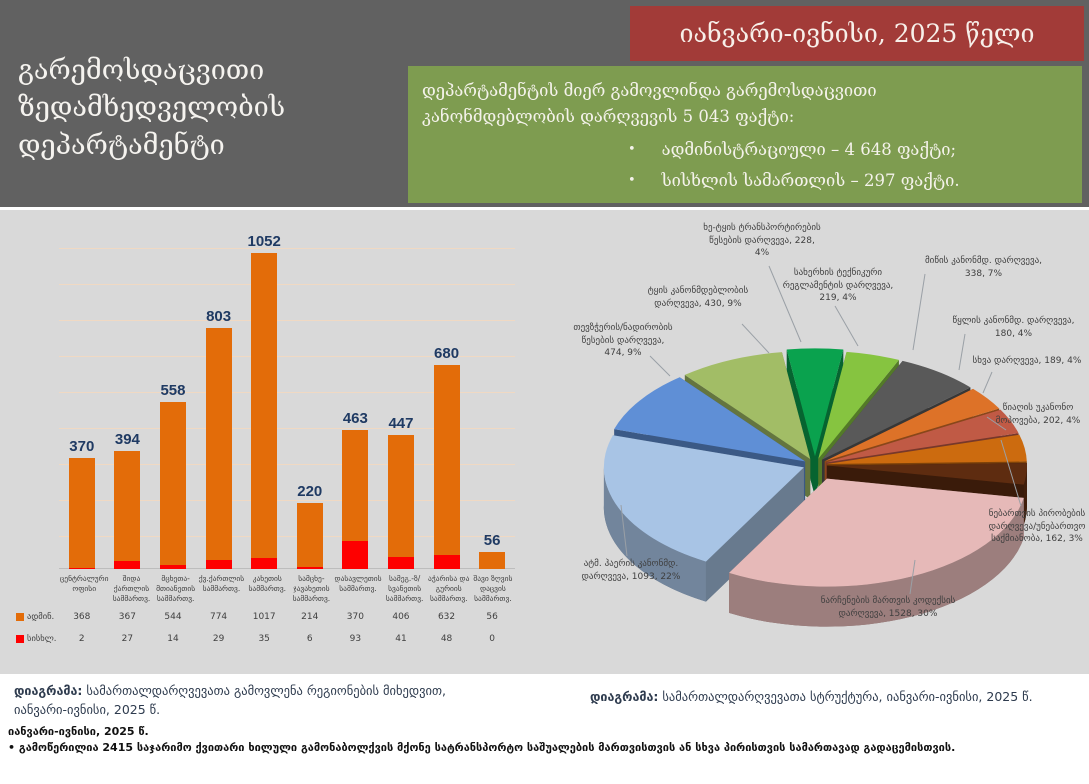 This screenshot has height=784, width=1089. What do you see at coordinates (131, 588) in the screenshot?
I see `bar-category-label: შიდა ქართლის სამმართვ.` at bounding box center [131, 588].